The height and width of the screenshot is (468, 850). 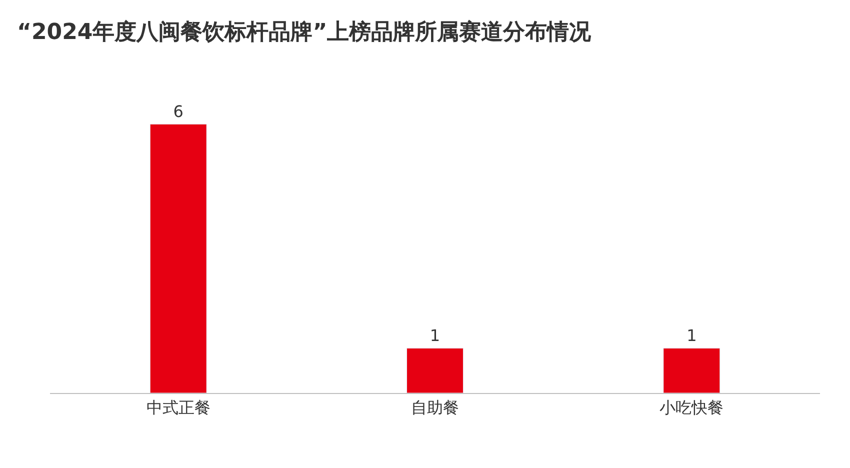 What do you see at coordinates (435, 408) in the screenshot?
I see `x-tick-label: 自助餐` at bounding box center [435, 408].